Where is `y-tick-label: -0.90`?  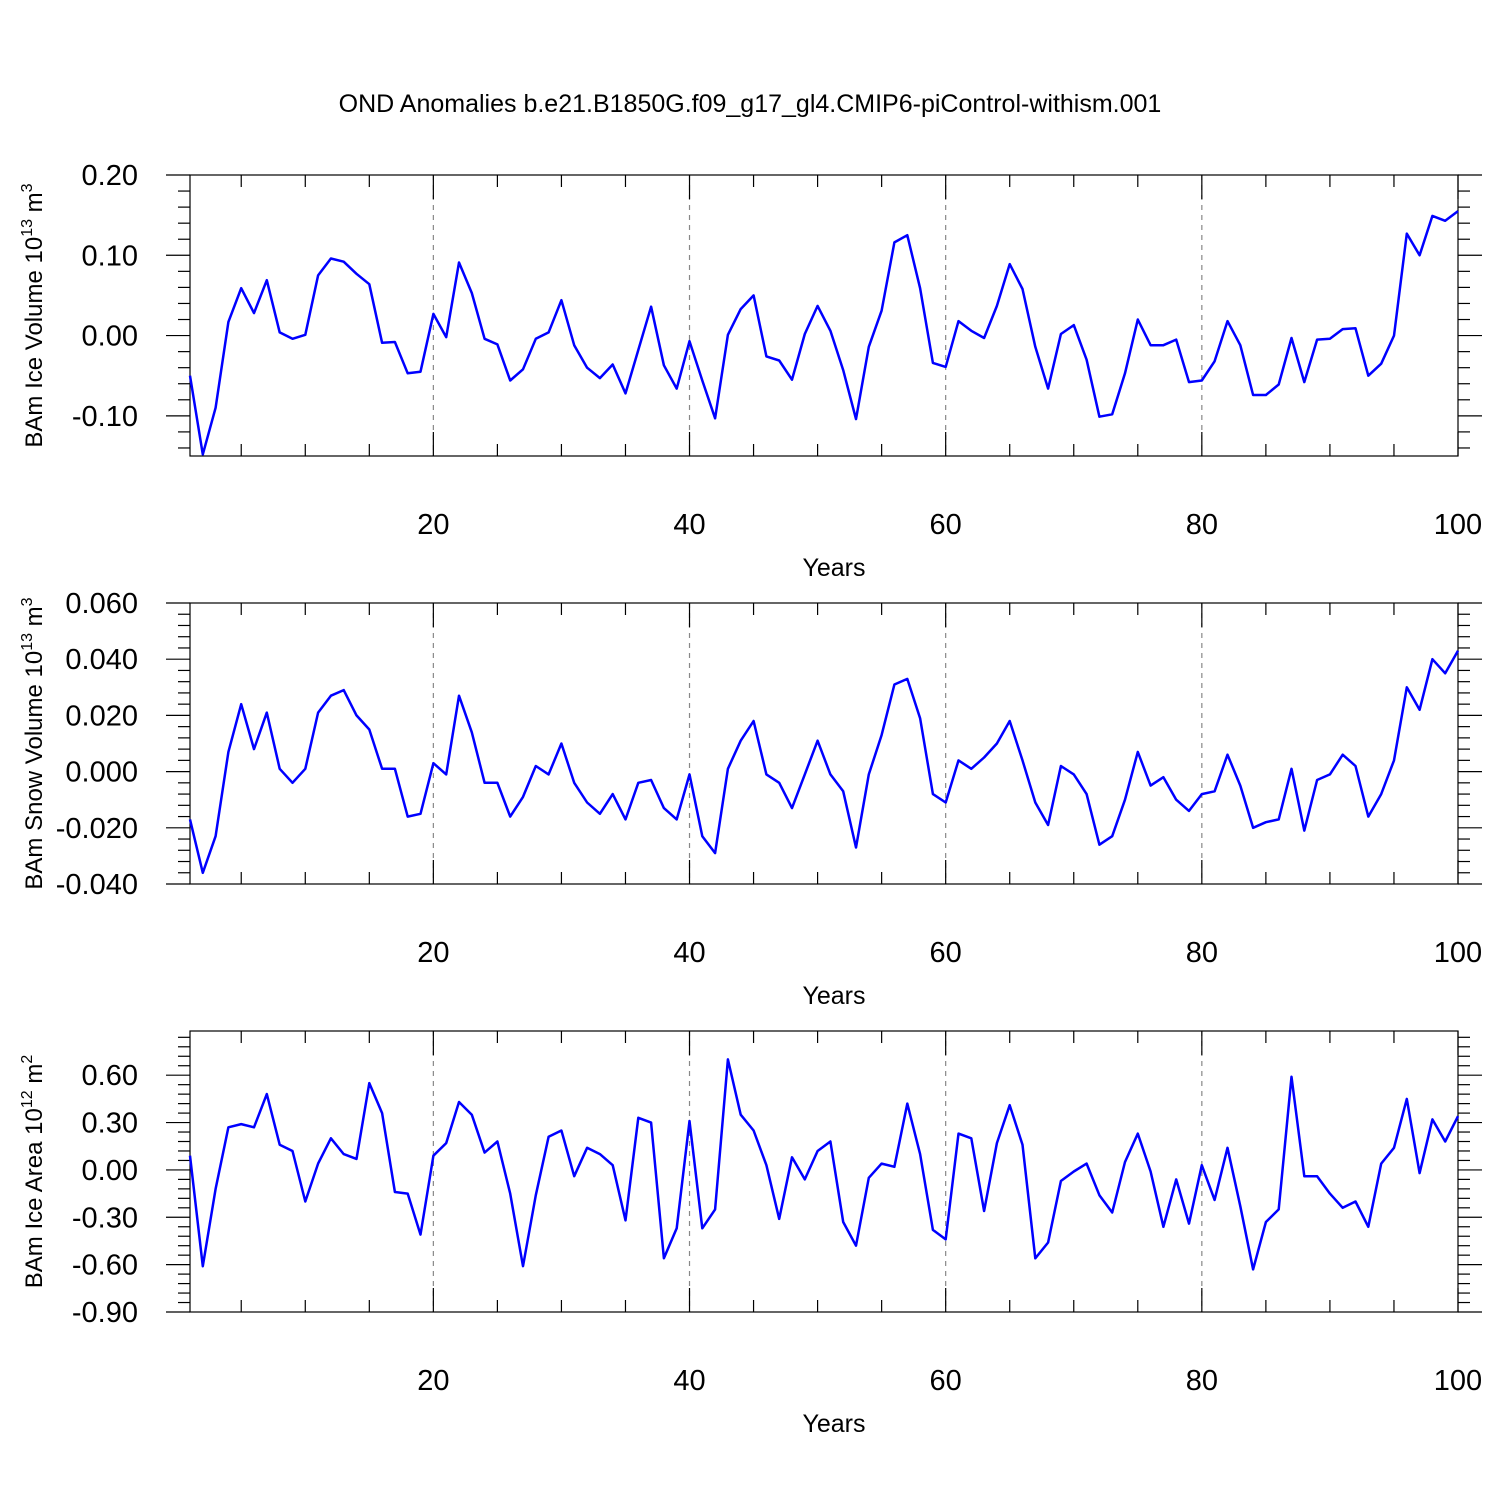 y-tick-label: -0.90 is located at coordinates (105, 1313).